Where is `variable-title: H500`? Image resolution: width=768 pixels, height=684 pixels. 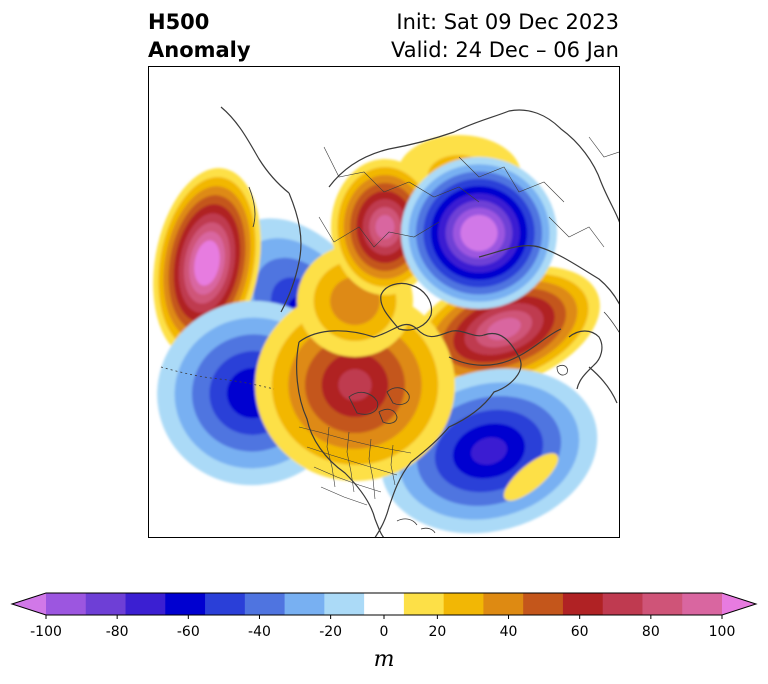
variable-title: H500 is located at coordinates (179, 22).